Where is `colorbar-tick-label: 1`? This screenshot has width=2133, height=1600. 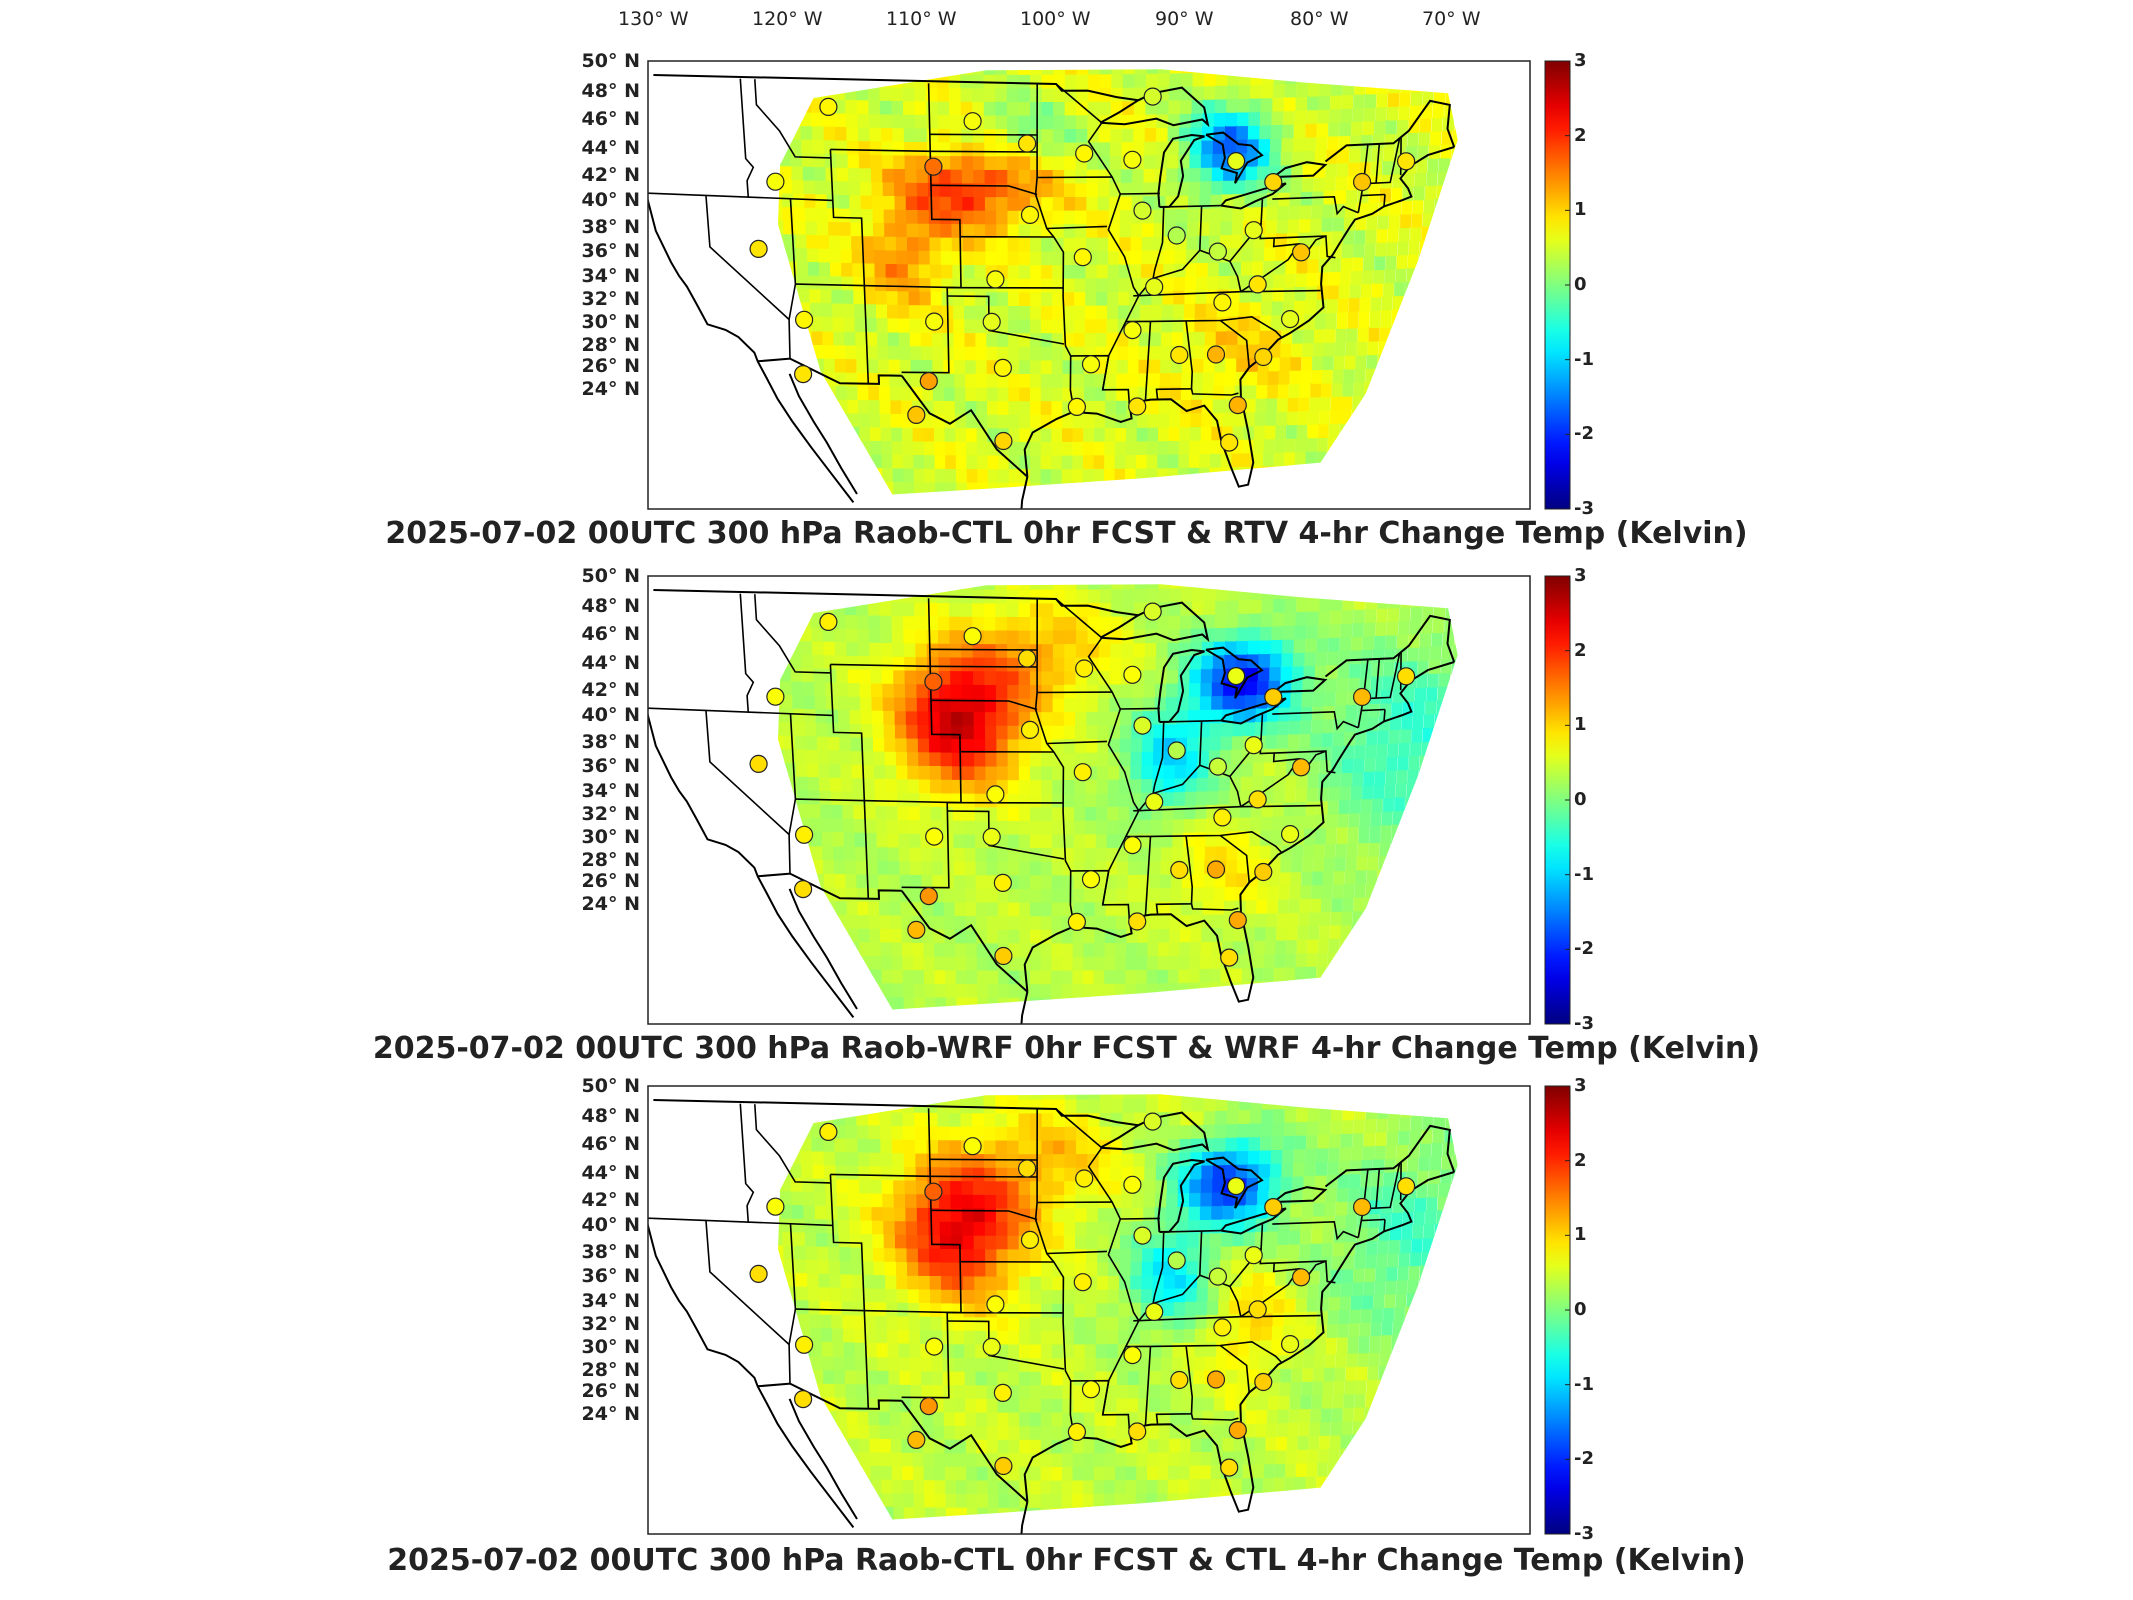 colorbar-tick-label: 1 is located at coordinates (1580, 210).